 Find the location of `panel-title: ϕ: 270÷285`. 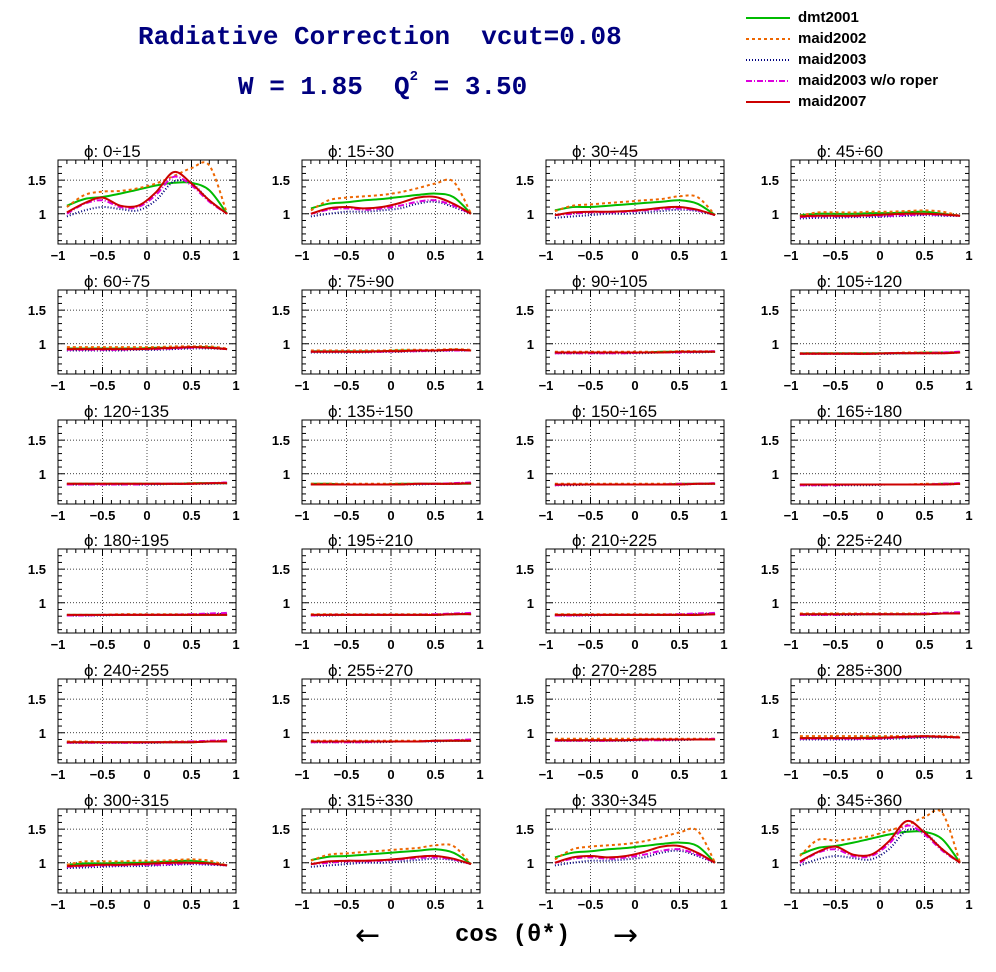

panel-title: ϕ: 270÷285 is located at coordinates (614, 670).